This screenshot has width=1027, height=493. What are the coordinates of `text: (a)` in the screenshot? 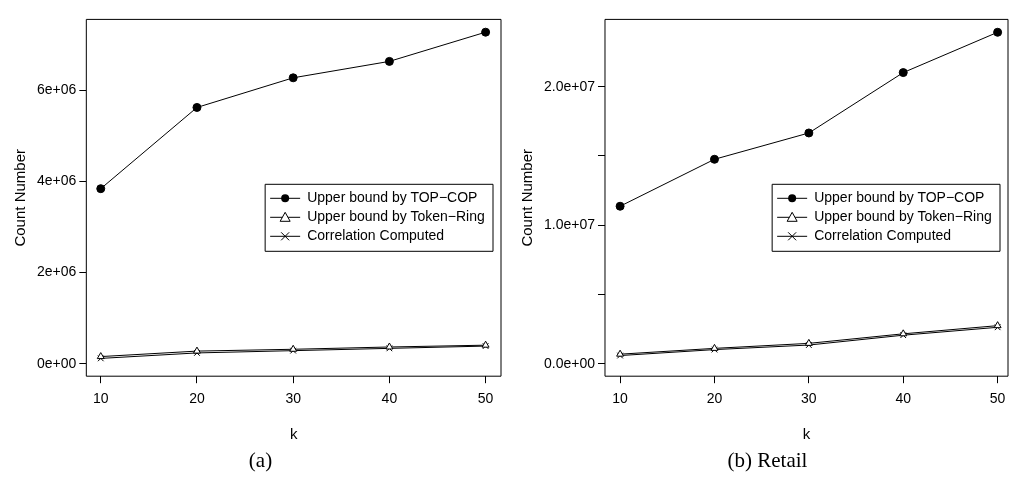 It's located at (260, 460).